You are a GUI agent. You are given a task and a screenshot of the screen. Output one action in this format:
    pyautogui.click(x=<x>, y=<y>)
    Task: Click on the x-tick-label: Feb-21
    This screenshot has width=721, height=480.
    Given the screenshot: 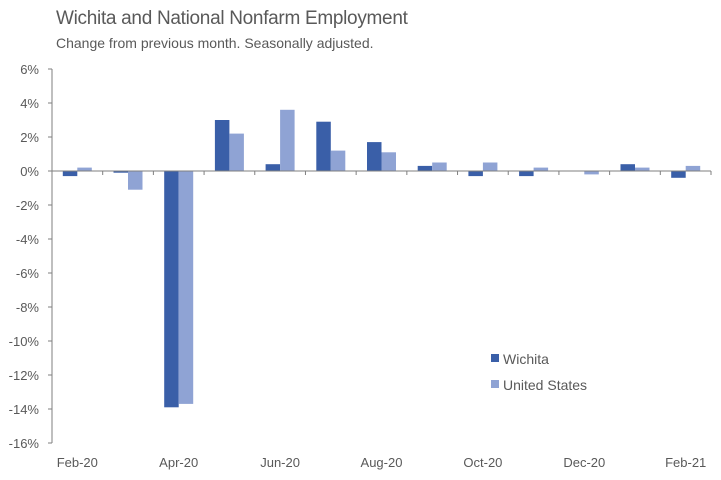 What is the action you would take?
    pyautogui.click(x=685, y=462)
    